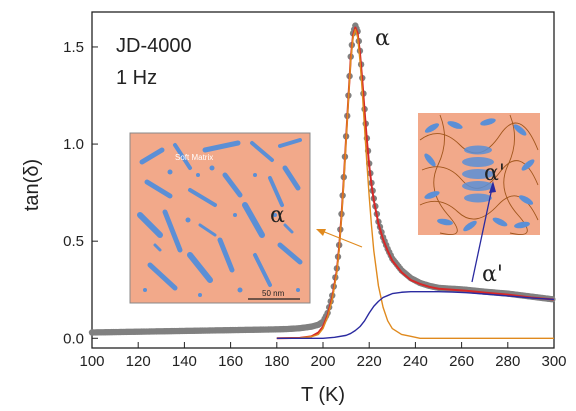 The width and height of the screenshot is (576, 411). I want to click on x-tick-label: 280, so click(507, 361).